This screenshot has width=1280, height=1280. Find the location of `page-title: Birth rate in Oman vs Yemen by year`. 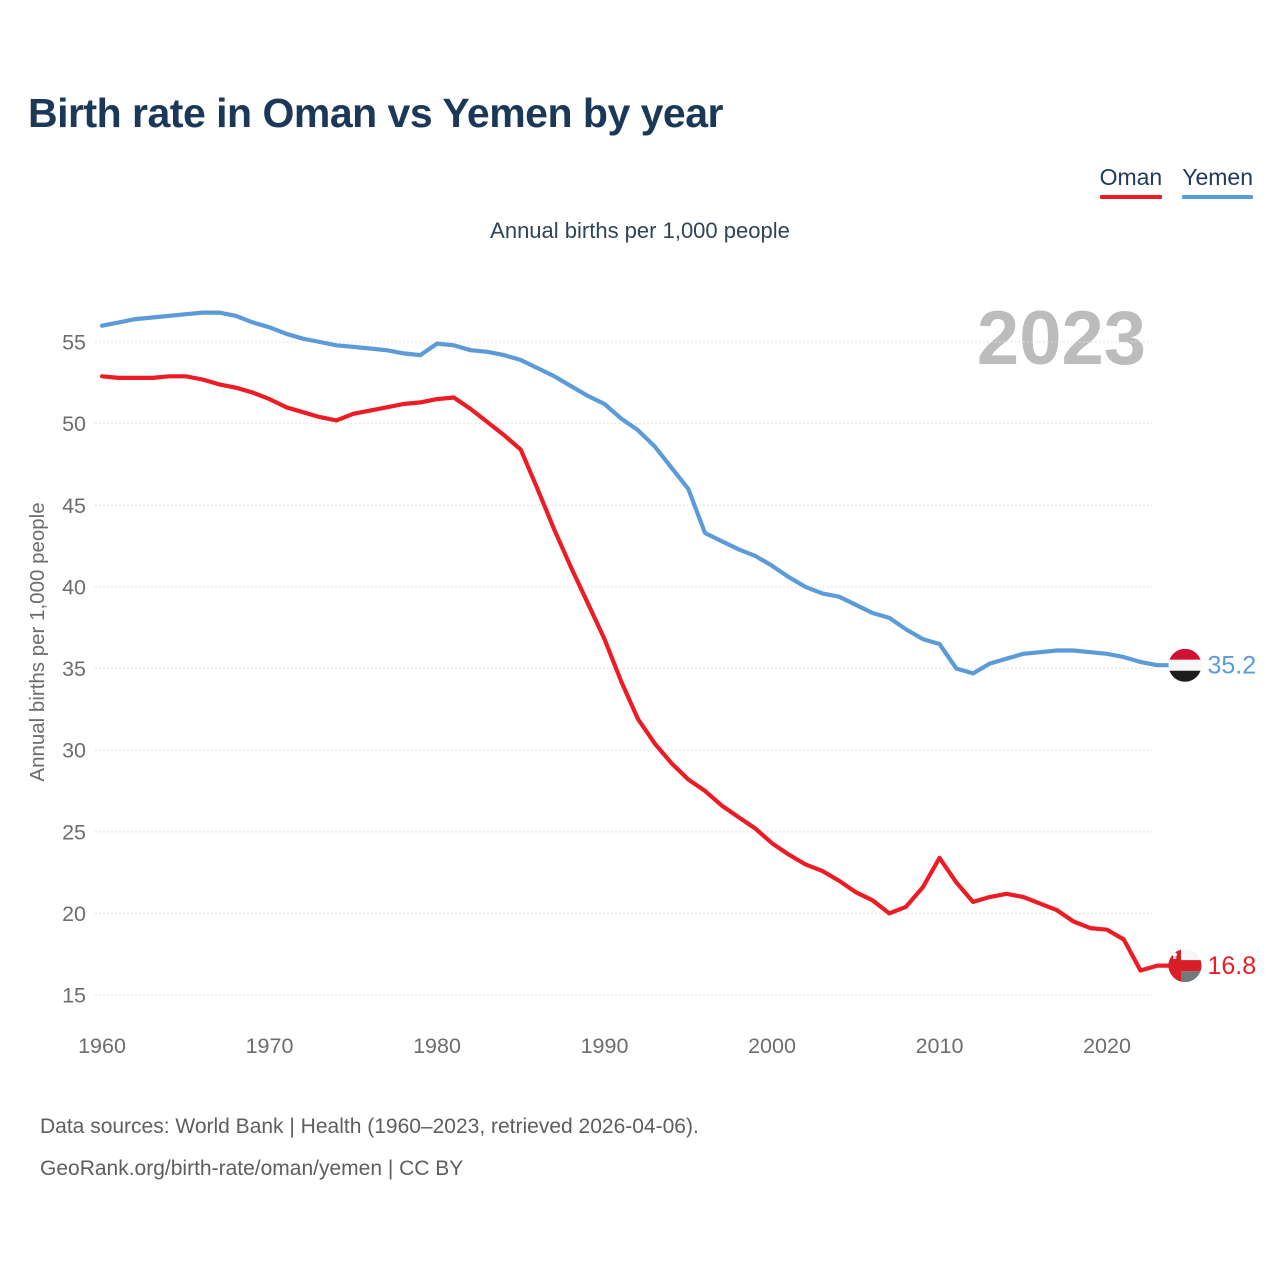

page-title: Birth rate in Oman vs Yemen by year is located at coordinates (376, 113).